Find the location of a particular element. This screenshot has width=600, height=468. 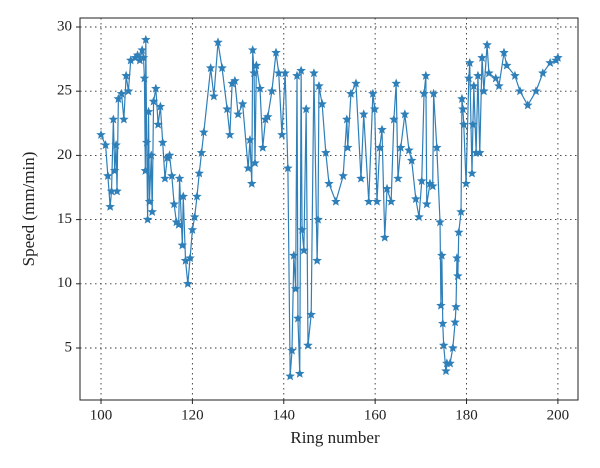

x-tick-label: 180 is located at coordinates (466, 415).